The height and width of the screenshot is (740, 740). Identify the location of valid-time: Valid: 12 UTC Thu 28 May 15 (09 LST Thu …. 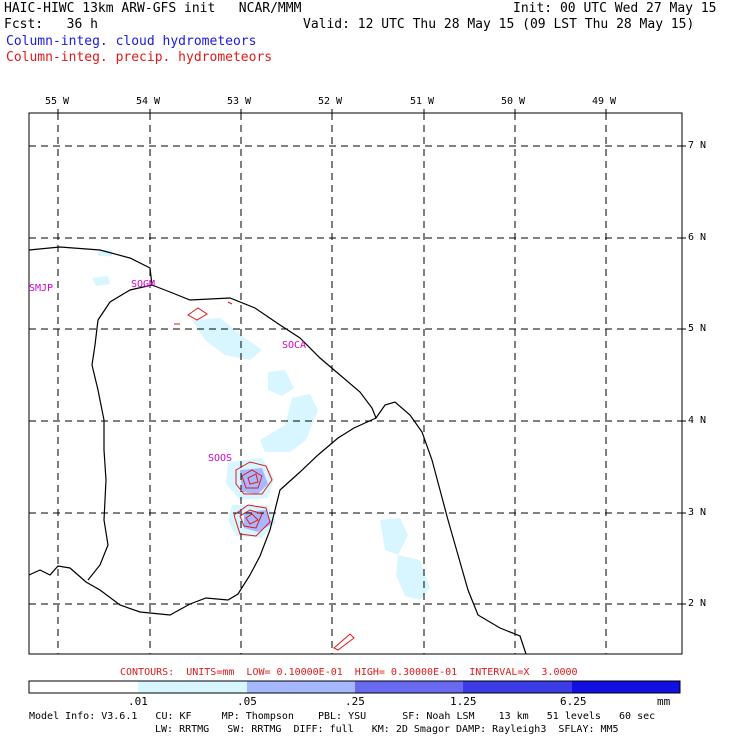
(499, 24).